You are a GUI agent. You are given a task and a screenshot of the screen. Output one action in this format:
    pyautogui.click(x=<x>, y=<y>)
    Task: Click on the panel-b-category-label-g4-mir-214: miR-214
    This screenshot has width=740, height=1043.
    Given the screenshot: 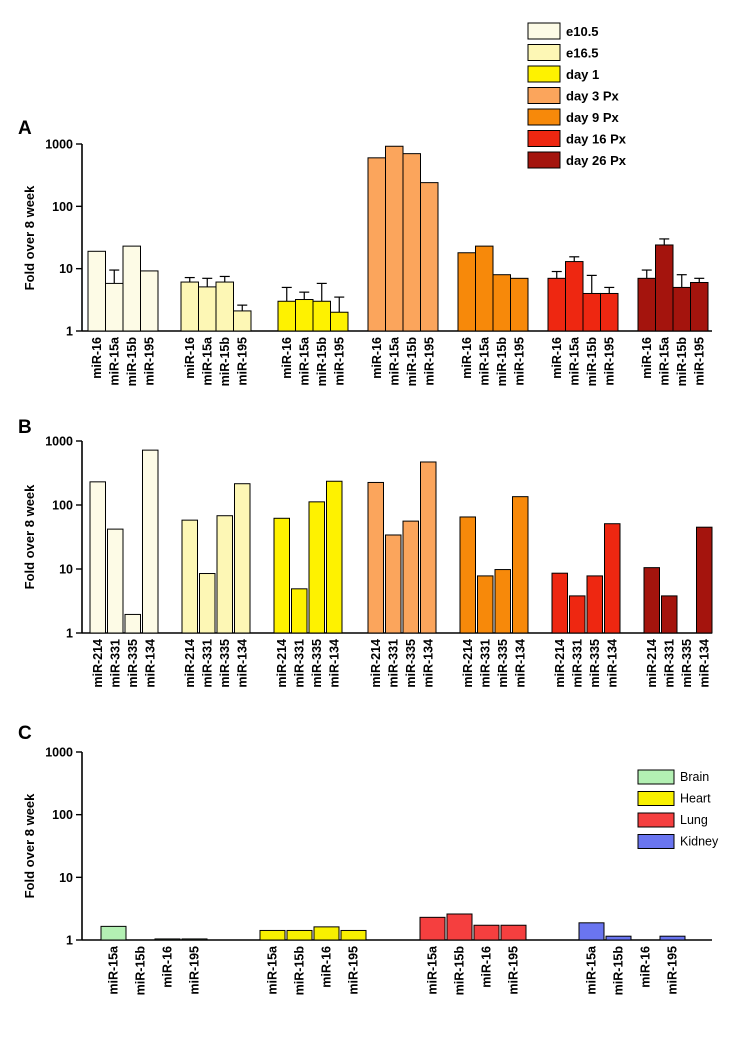 What is the action you would take?
    pyautogui.click(x=376, y=663)
    